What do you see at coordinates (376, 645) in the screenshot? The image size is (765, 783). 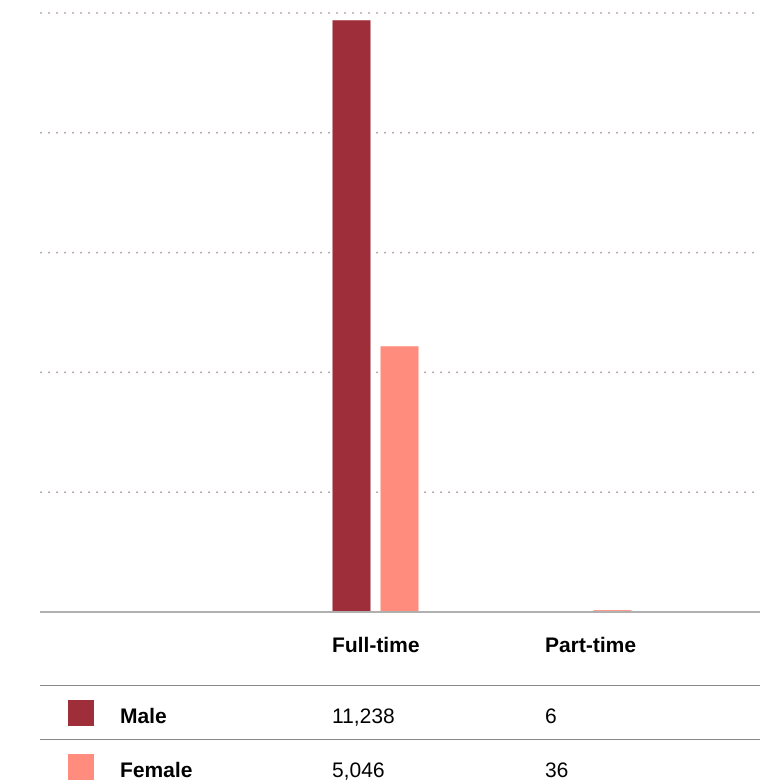 I see `x-tick-label: Full-time` at bounding box center [376, 645].